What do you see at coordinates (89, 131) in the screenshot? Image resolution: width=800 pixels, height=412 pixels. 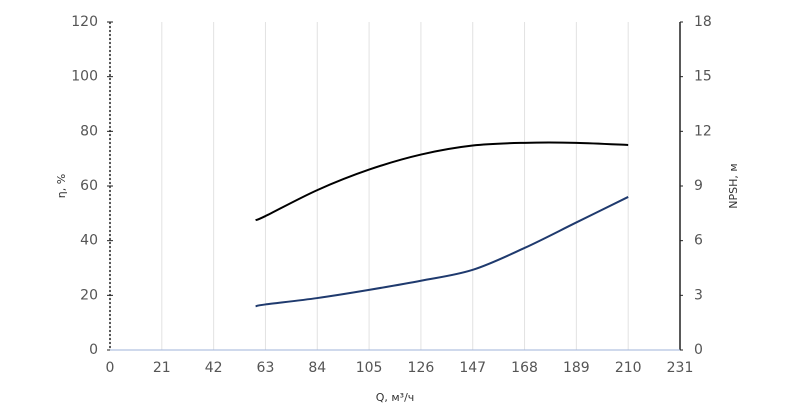 I see `y-tick-label: 80` at bounding box center [89, 131].